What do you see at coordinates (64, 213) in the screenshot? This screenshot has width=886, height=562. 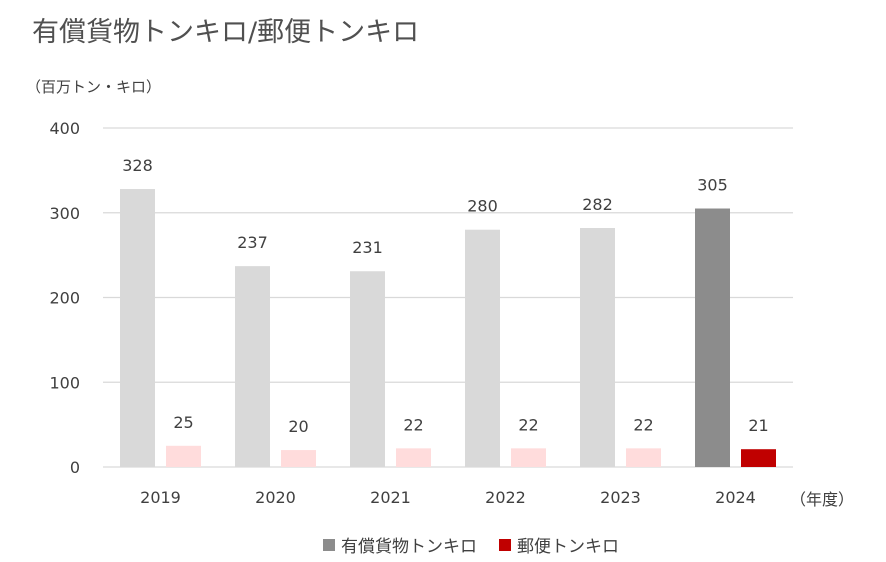 I see `y-tick-label-300: 300` at bounding box center [64, 213].